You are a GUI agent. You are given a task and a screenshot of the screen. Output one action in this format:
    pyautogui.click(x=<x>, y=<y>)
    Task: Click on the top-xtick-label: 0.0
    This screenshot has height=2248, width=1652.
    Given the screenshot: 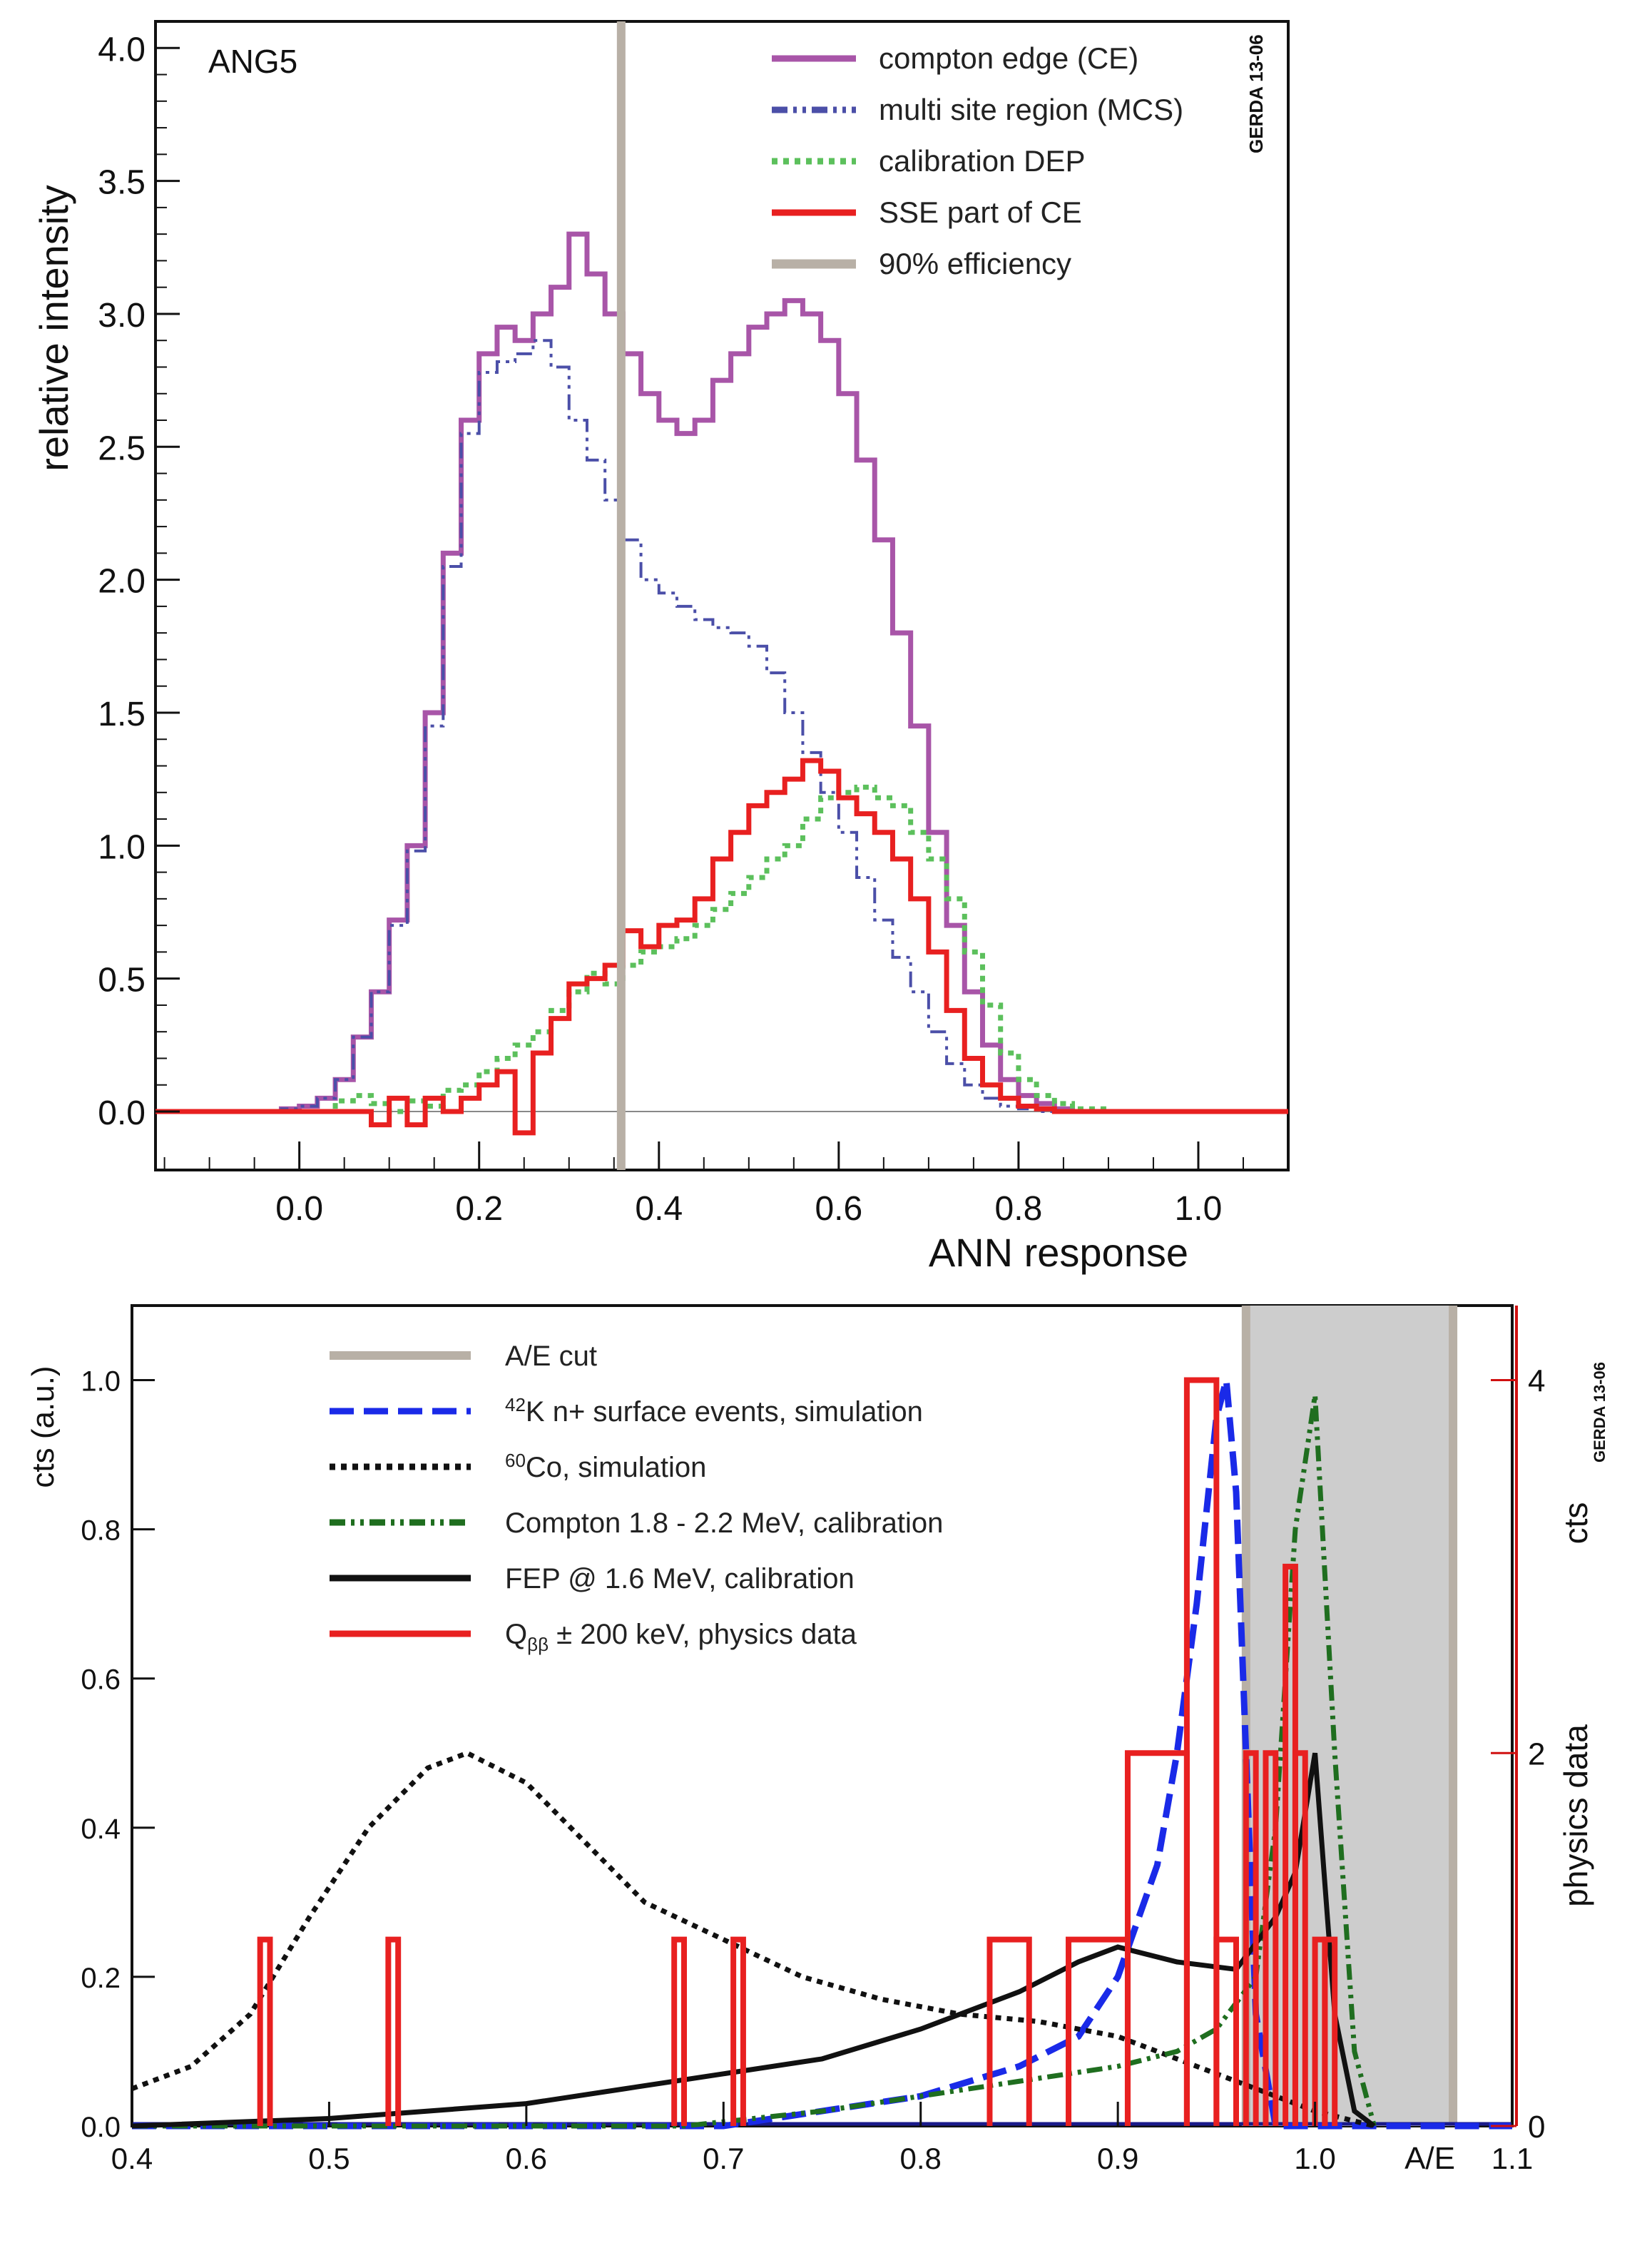 What is the action you would take?
    pyautogui.click(x=299, y=1209)
    